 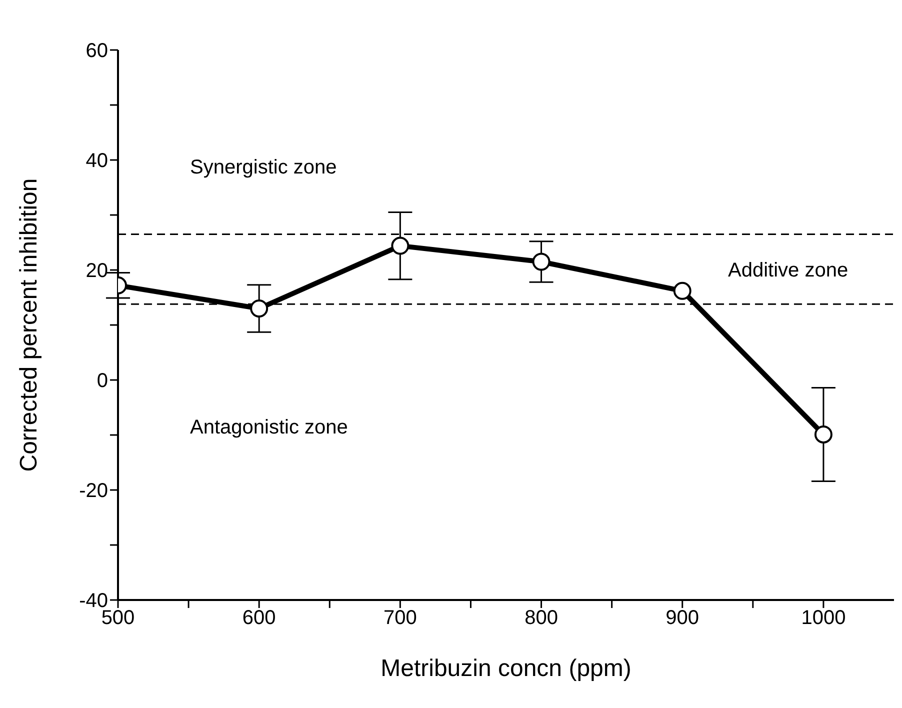 What do you see at coordinates (400, 618) in the screenshot?
I see `x-tick-label: 700` at bounding box center [400, 618].